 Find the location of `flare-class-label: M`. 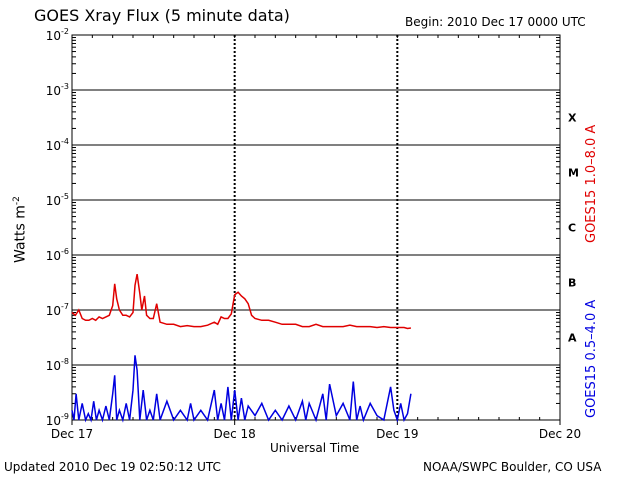

flare-class-label: M is located at coordinates (573, 173).